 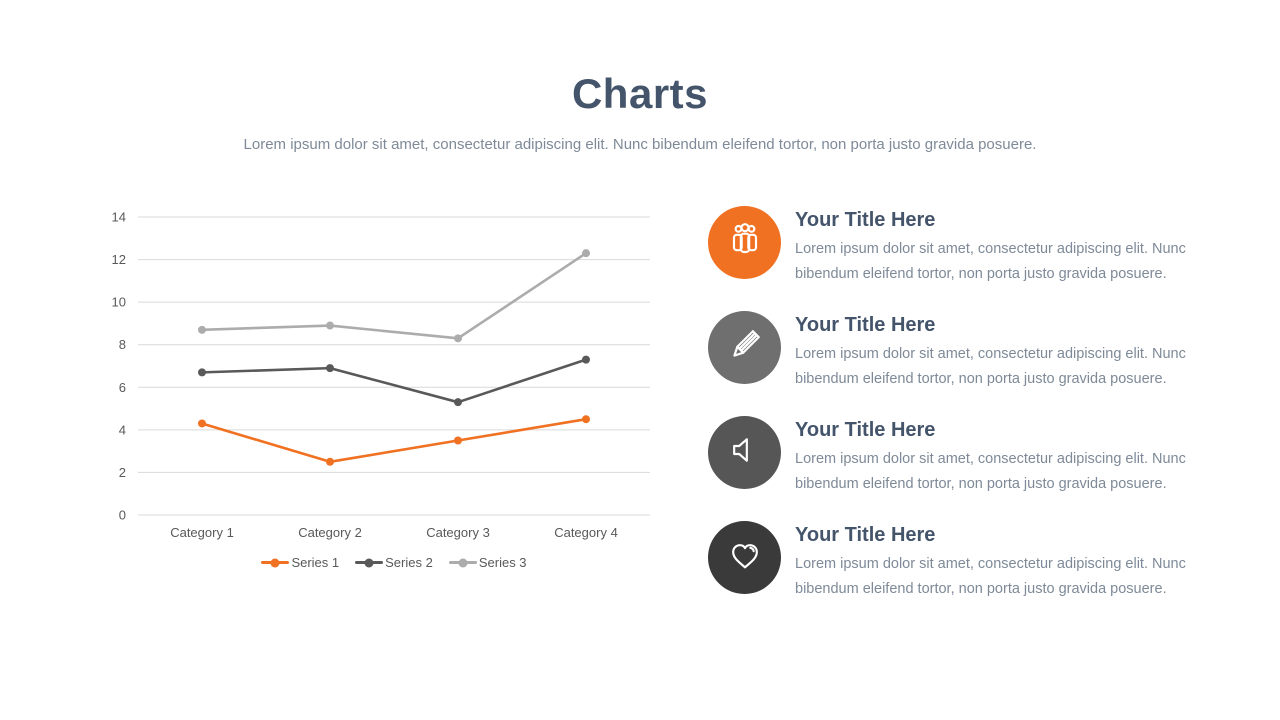 I want to click on legend-label: Series 1, so click(x=315, y=562).